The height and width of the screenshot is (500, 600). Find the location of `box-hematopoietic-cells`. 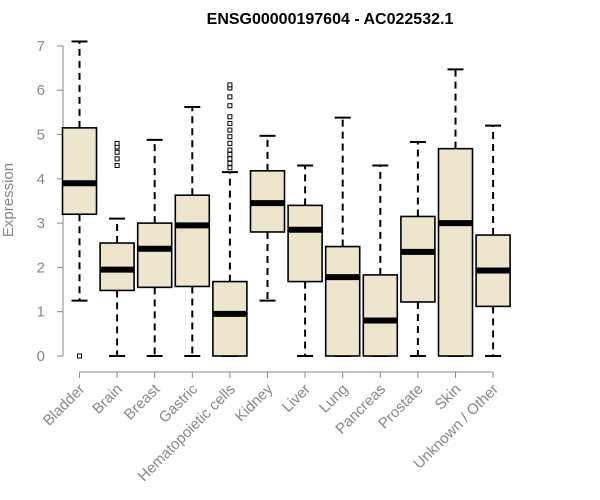

box-hematopoietic-cells is located at coordinates (230, 219).